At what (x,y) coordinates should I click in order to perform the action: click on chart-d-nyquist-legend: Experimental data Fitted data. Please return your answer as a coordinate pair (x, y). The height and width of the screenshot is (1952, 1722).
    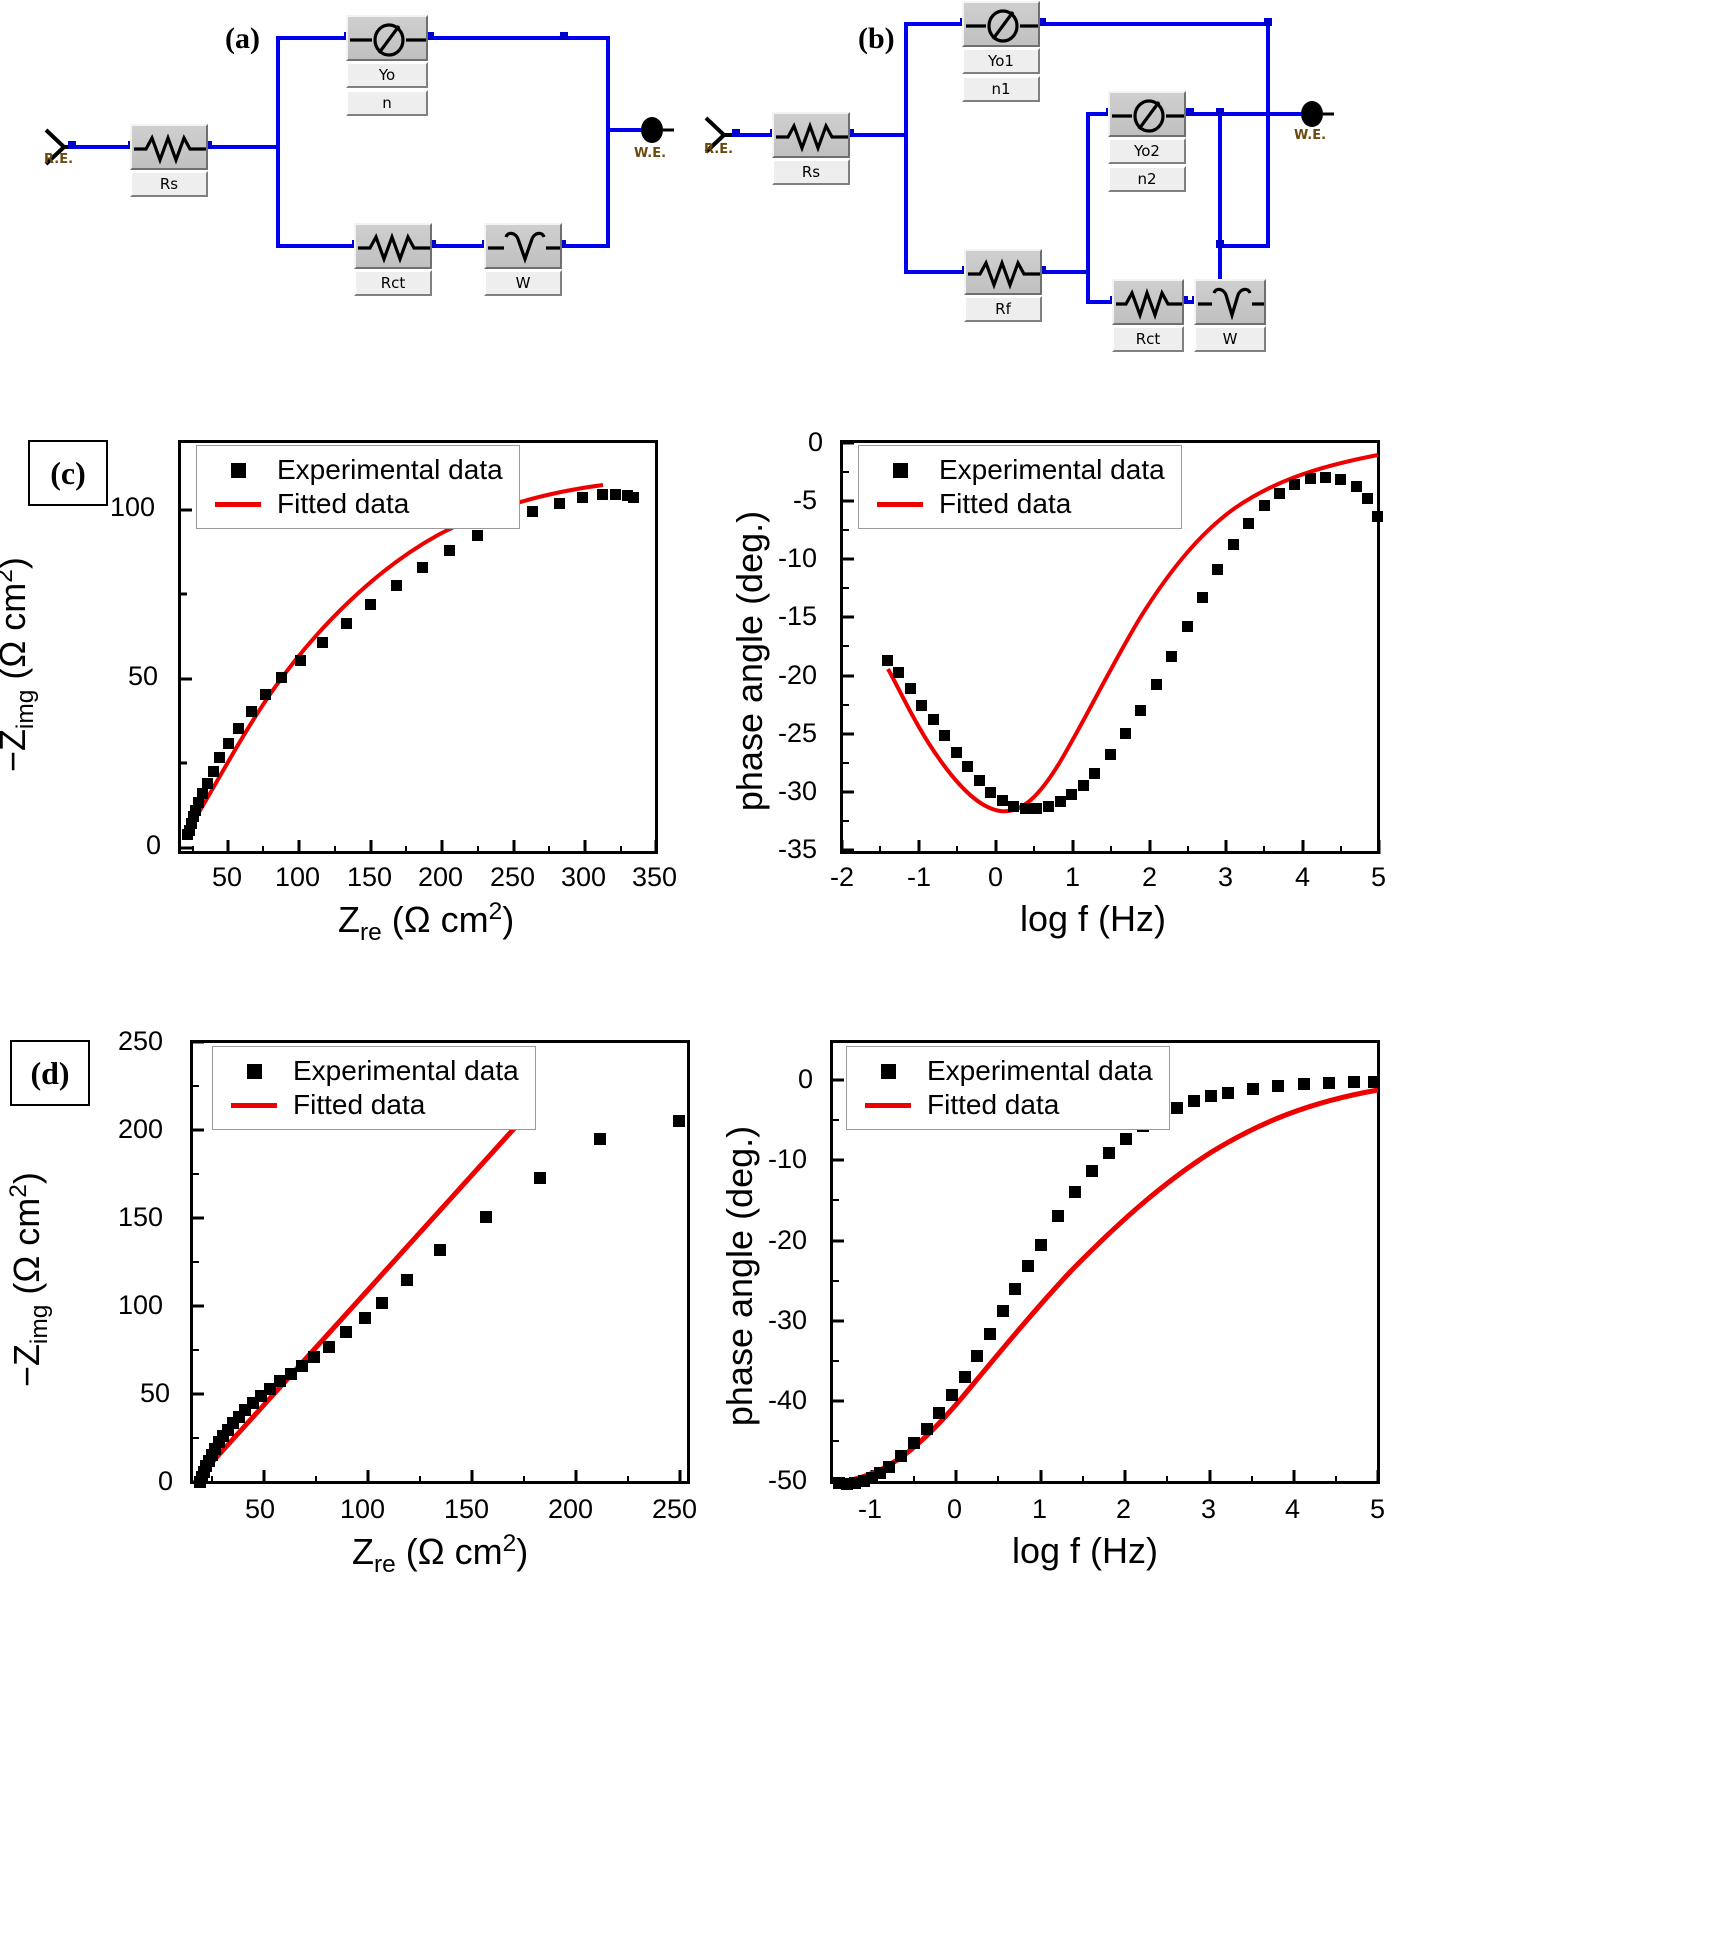
    Looking at the image, I should click on (374, 1088).